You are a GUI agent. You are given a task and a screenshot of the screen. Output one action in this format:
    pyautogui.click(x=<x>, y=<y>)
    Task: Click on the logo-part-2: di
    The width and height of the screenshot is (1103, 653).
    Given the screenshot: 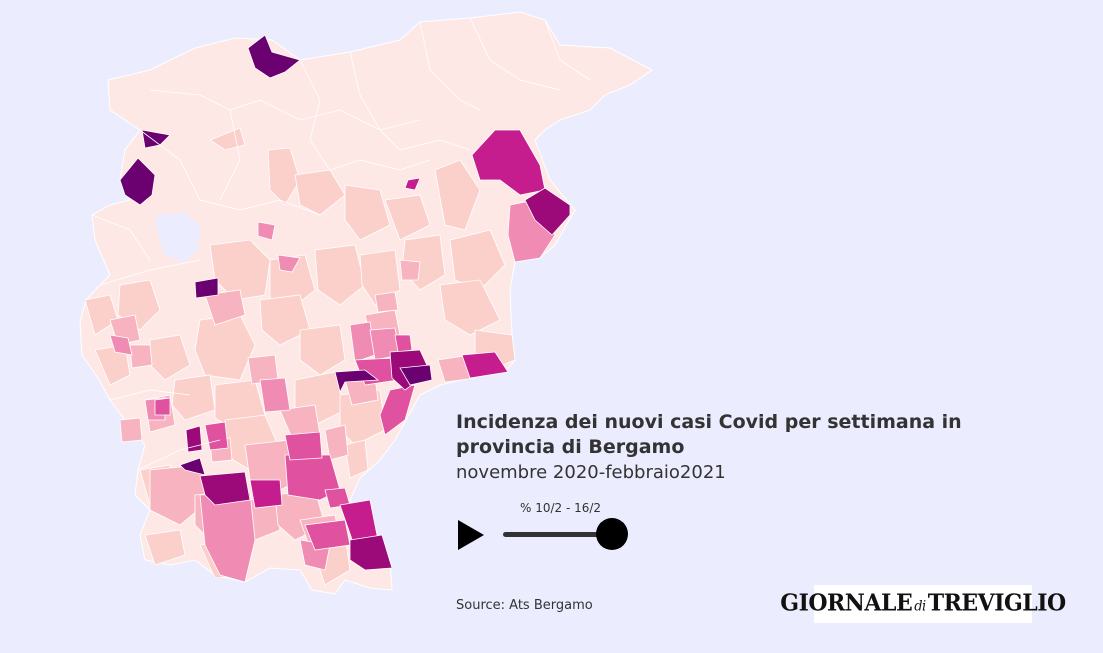 What is the action you would take?
    pyautogui.click(x=920, y=606)
    